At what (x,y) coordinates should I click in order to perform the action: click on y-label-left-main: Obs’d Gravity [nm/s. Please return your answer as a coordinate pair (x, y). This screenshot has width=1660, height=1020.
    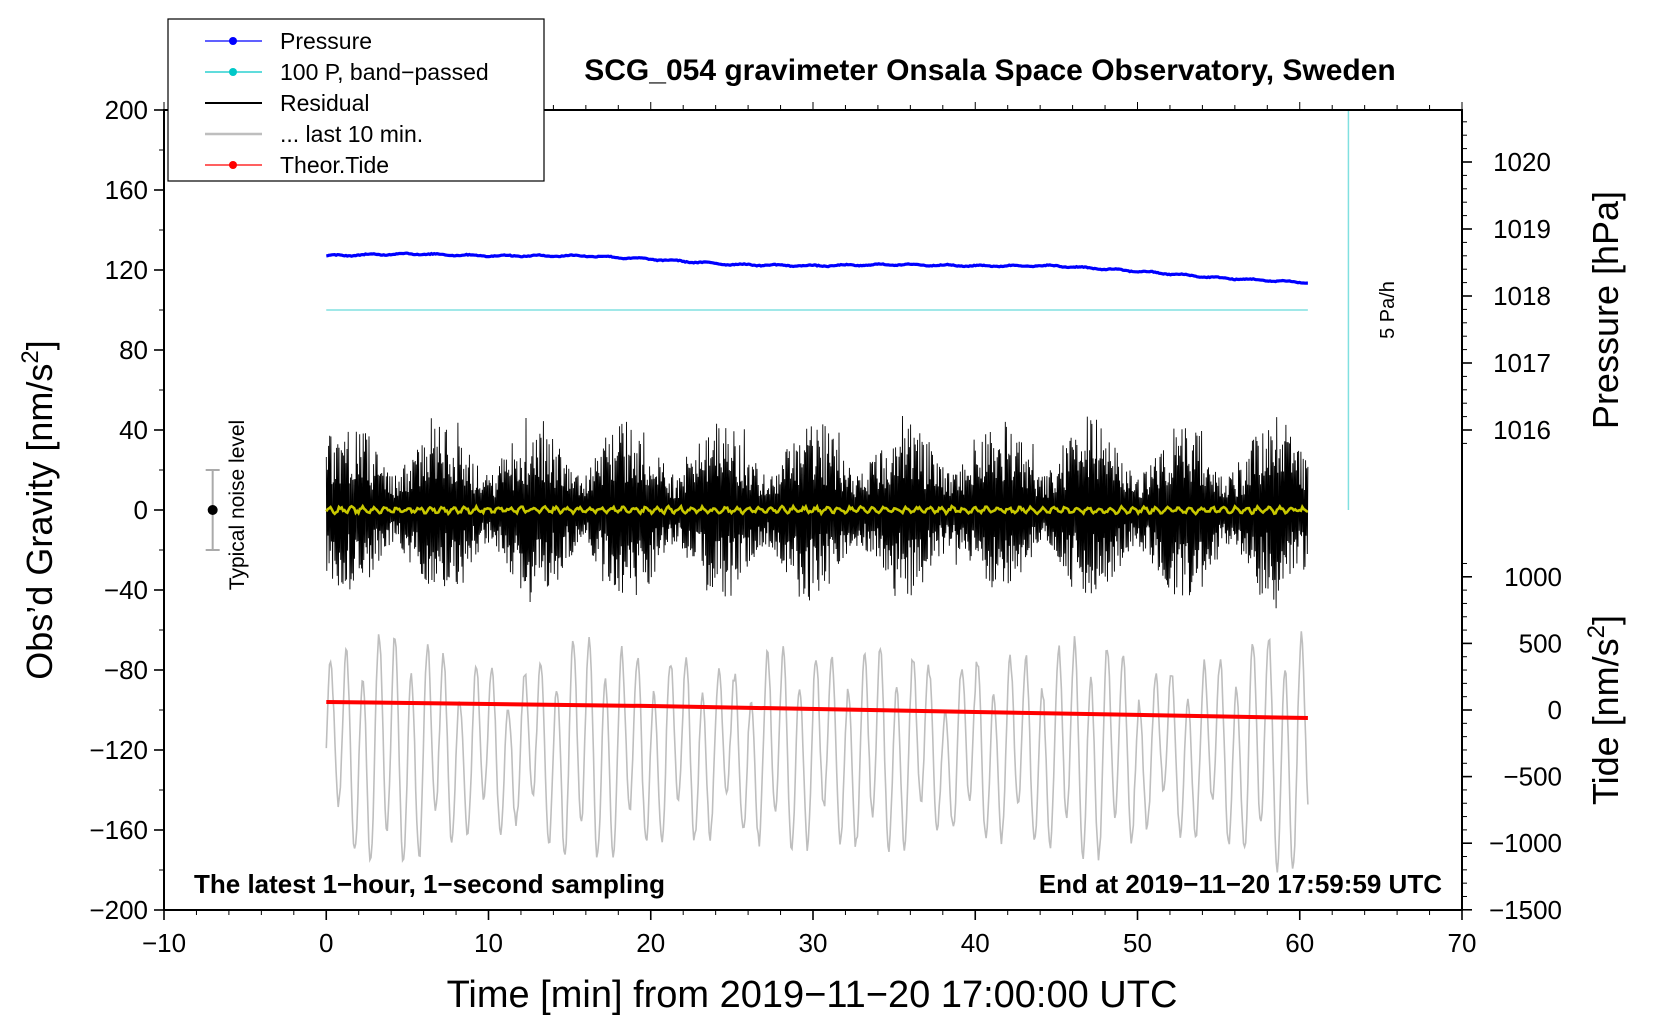
    Looking at the image, I should click on (39, 522).